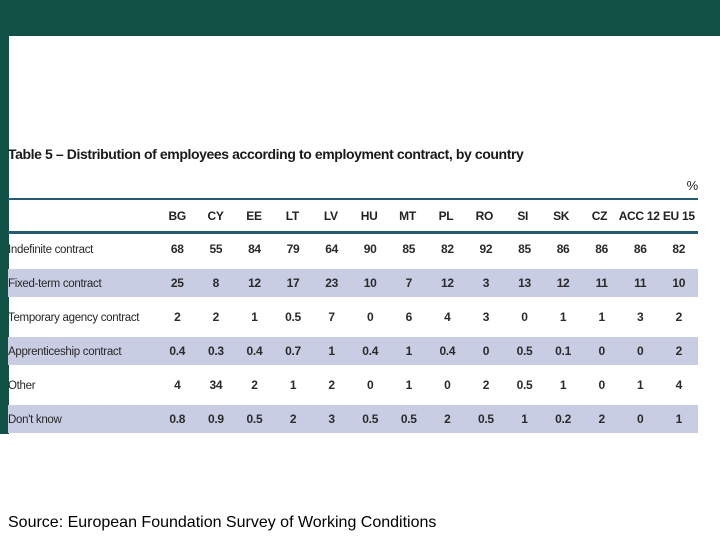 This screenshot has width=720, height=540. Describe the element at coordinates (331, 283) in the screenshot. I see `cell-value: 23` at that location.